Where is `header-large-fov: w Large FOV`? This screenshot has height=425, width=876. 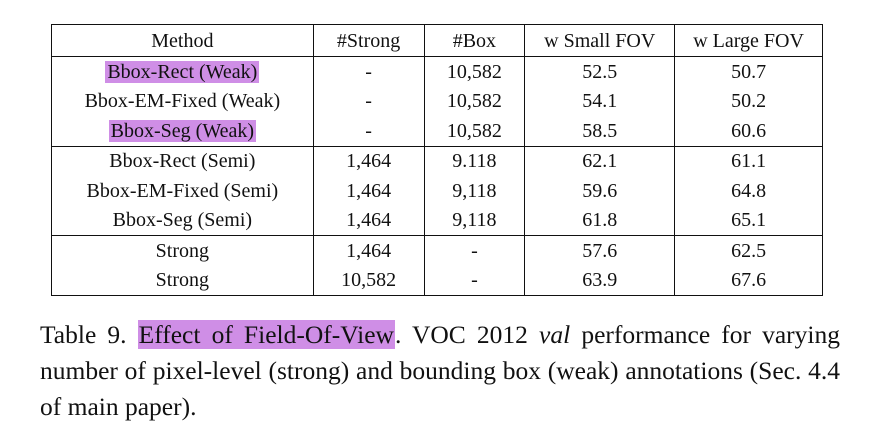
header-large-fov: w Large FOV is located at coordinates (748, 40).